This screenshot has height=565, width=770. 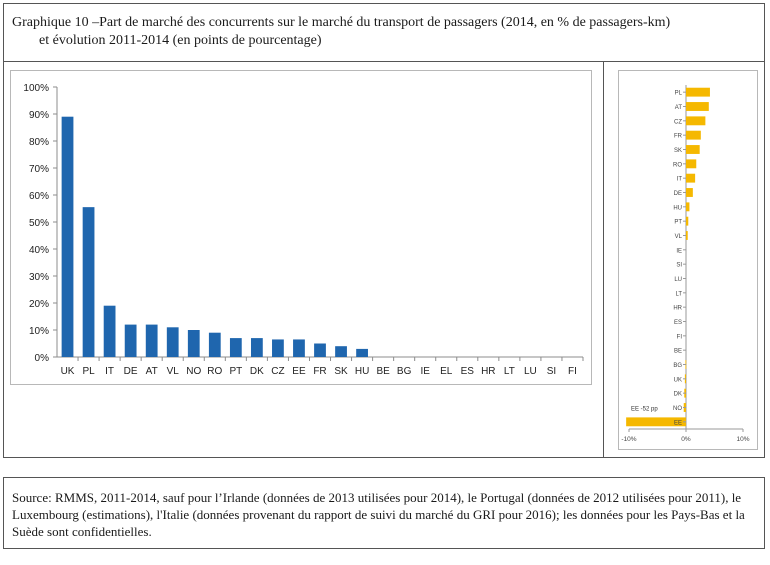 What do you see at coordinates (530, 371) in the screenshot?
I see `x-tick-label: LU` at bounding box center [530, 371].